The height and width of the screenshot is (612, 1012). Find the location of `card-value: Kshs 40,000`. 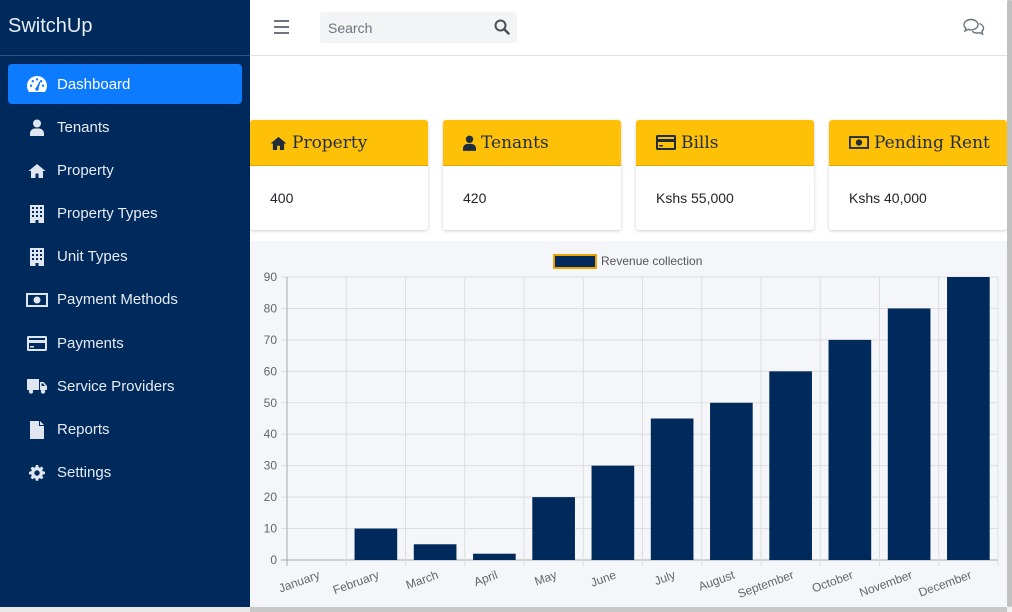

card-value: Kshs 40,000 is located at coordinates (888, 198).